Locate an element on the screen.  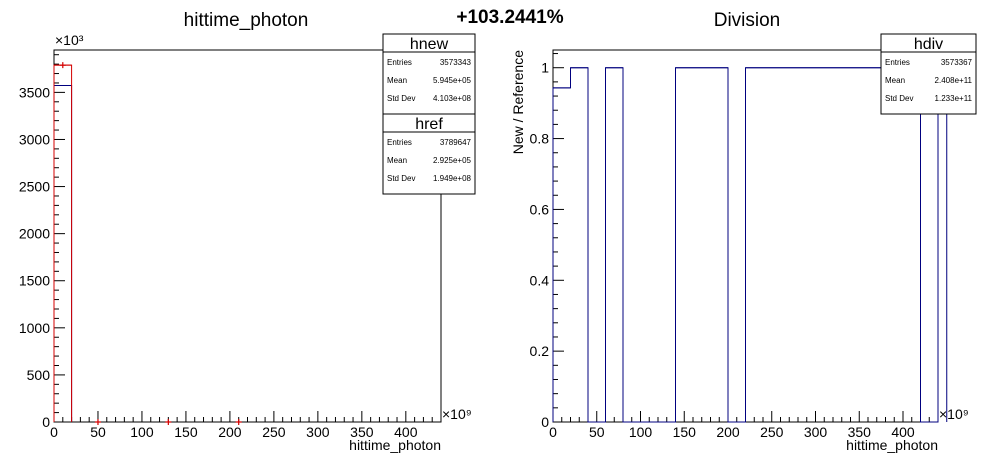
stats-box-title: hdiv is located at coordinates (928, 44).